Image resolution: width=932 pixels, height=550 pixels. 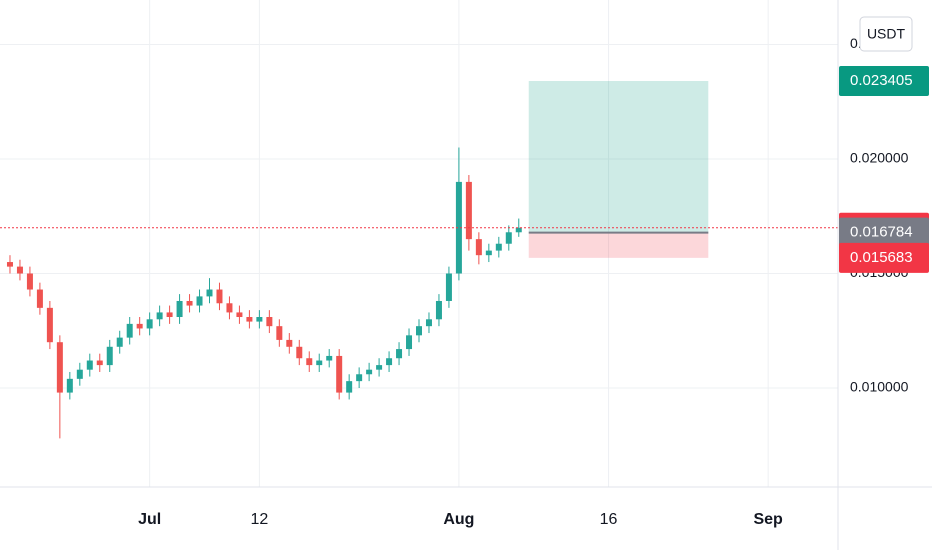 I want to click on currency-button, so click(x=886, y=34).